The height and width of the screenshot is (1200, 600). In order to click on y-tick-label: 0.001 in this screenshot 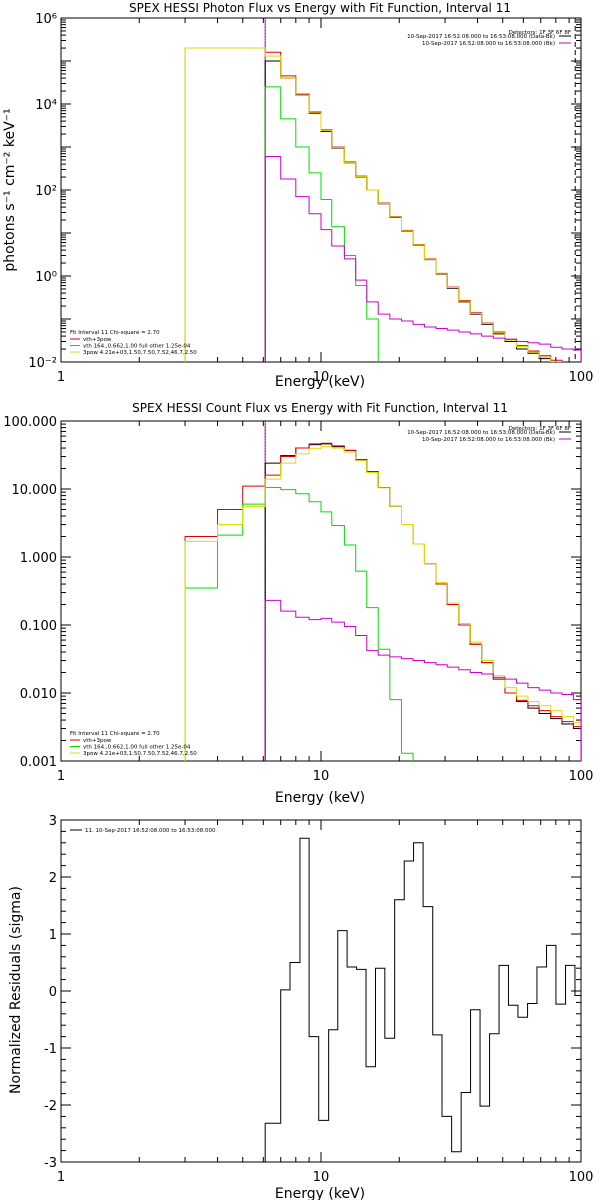, I will do `click(38, 762)`.